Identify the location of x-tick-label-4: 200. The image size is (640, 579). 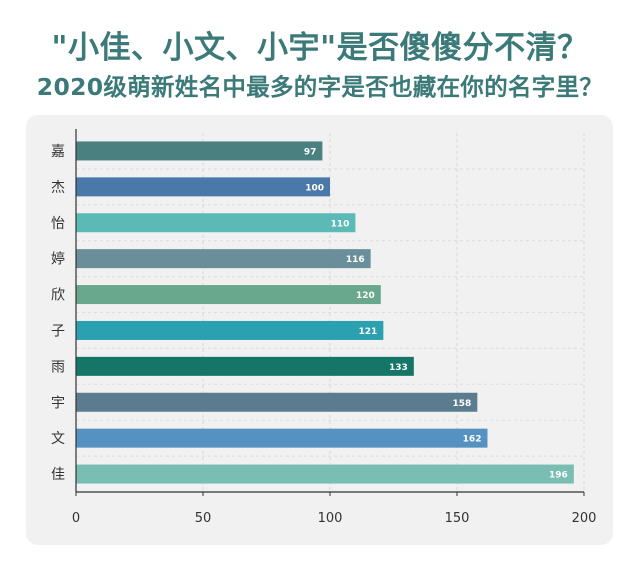
(584, 518).